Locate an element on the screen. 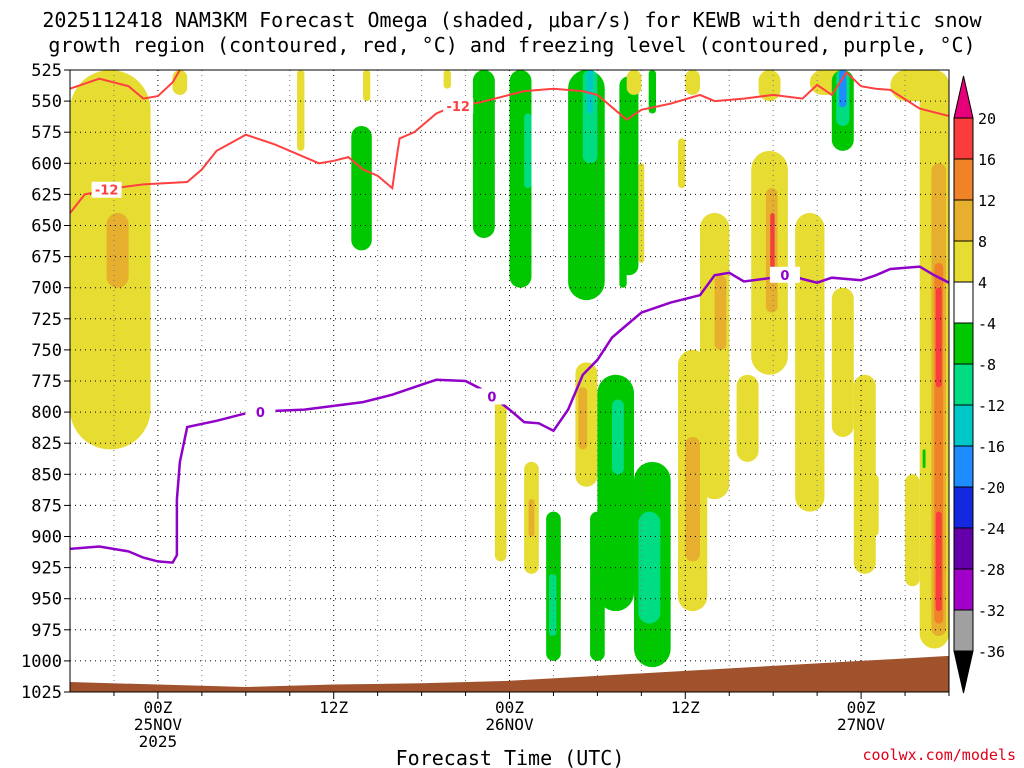  colorbar-label: -4 is located at coordinates (987, 324).